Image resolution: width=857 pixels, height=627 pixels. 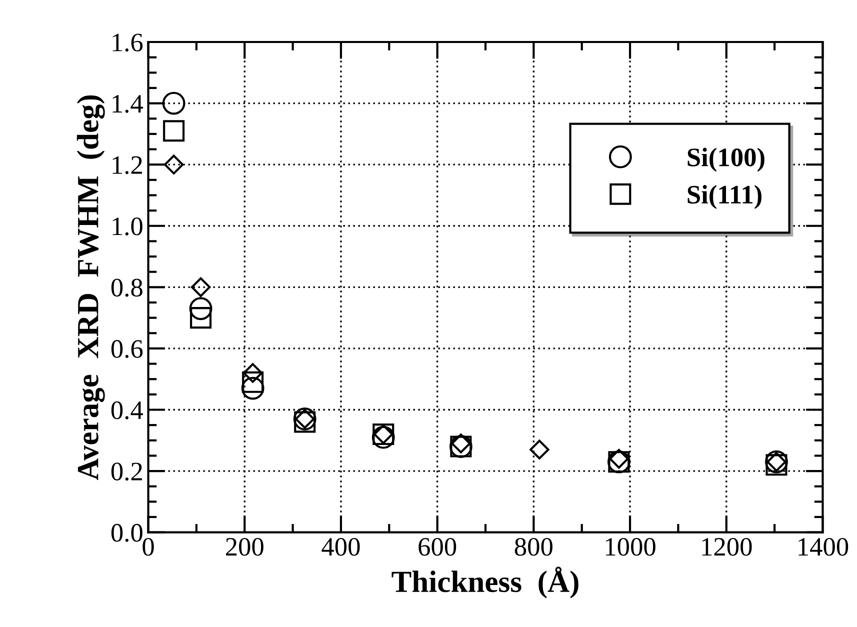 I want to click on x-tick-label: 1200, so click(x=727, y=547).